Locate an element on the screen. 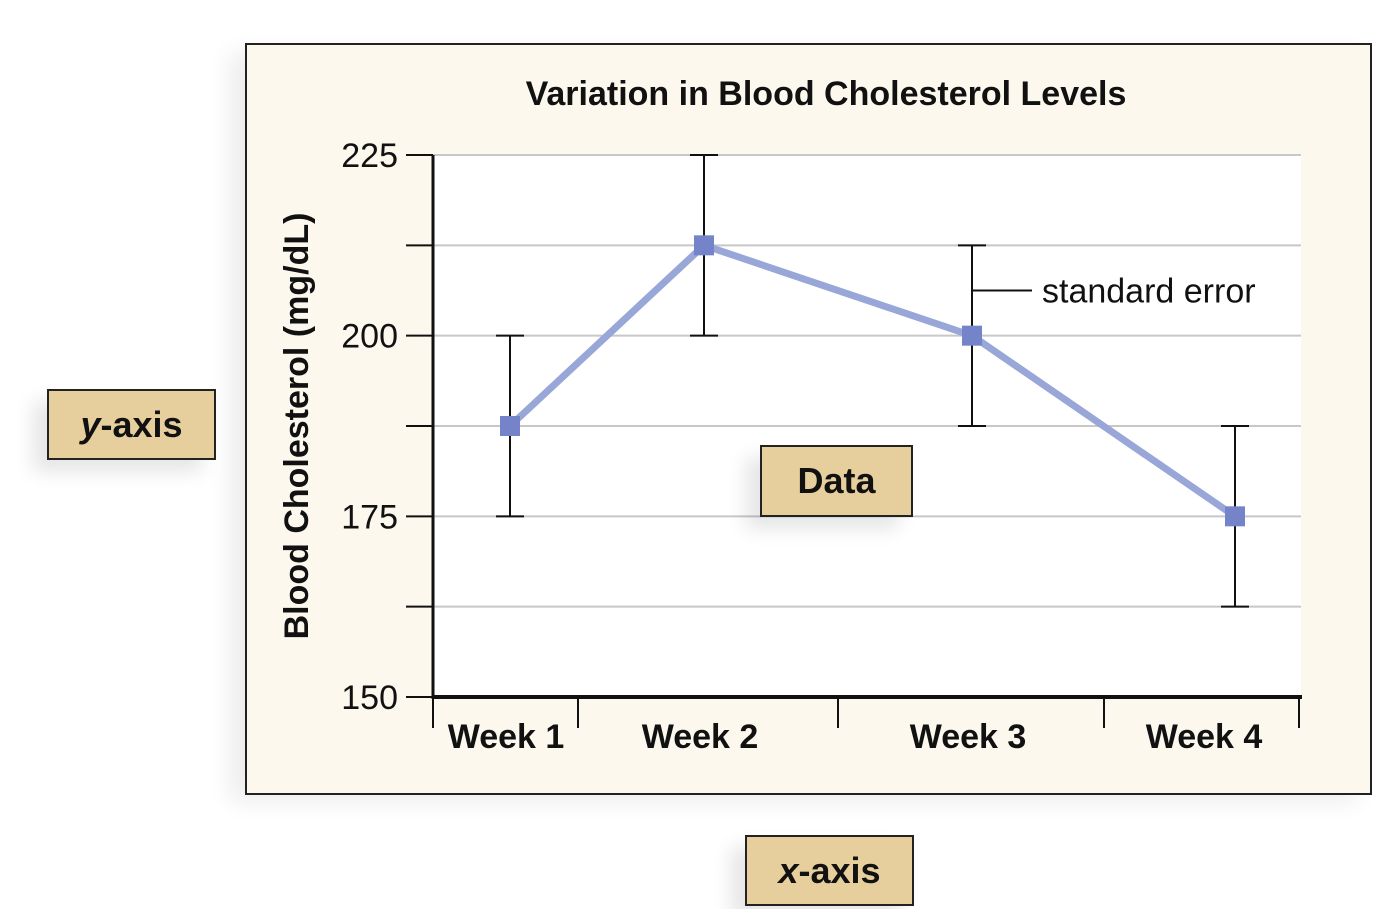 This screenshot has height=909, width=1373. annotation: standard error is located at coordinates (1114, 292).